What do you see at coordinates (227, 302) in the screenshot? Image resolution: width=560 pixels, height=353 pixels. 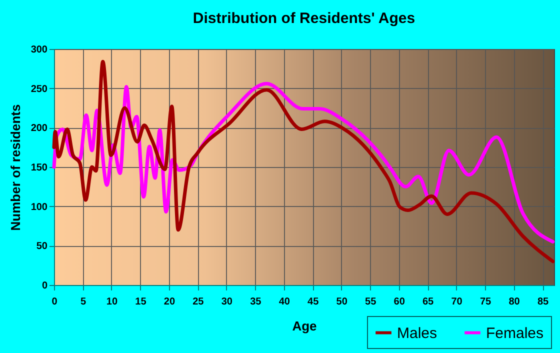 I see `x-tick-label: 30` at bounding box center [227, 302].